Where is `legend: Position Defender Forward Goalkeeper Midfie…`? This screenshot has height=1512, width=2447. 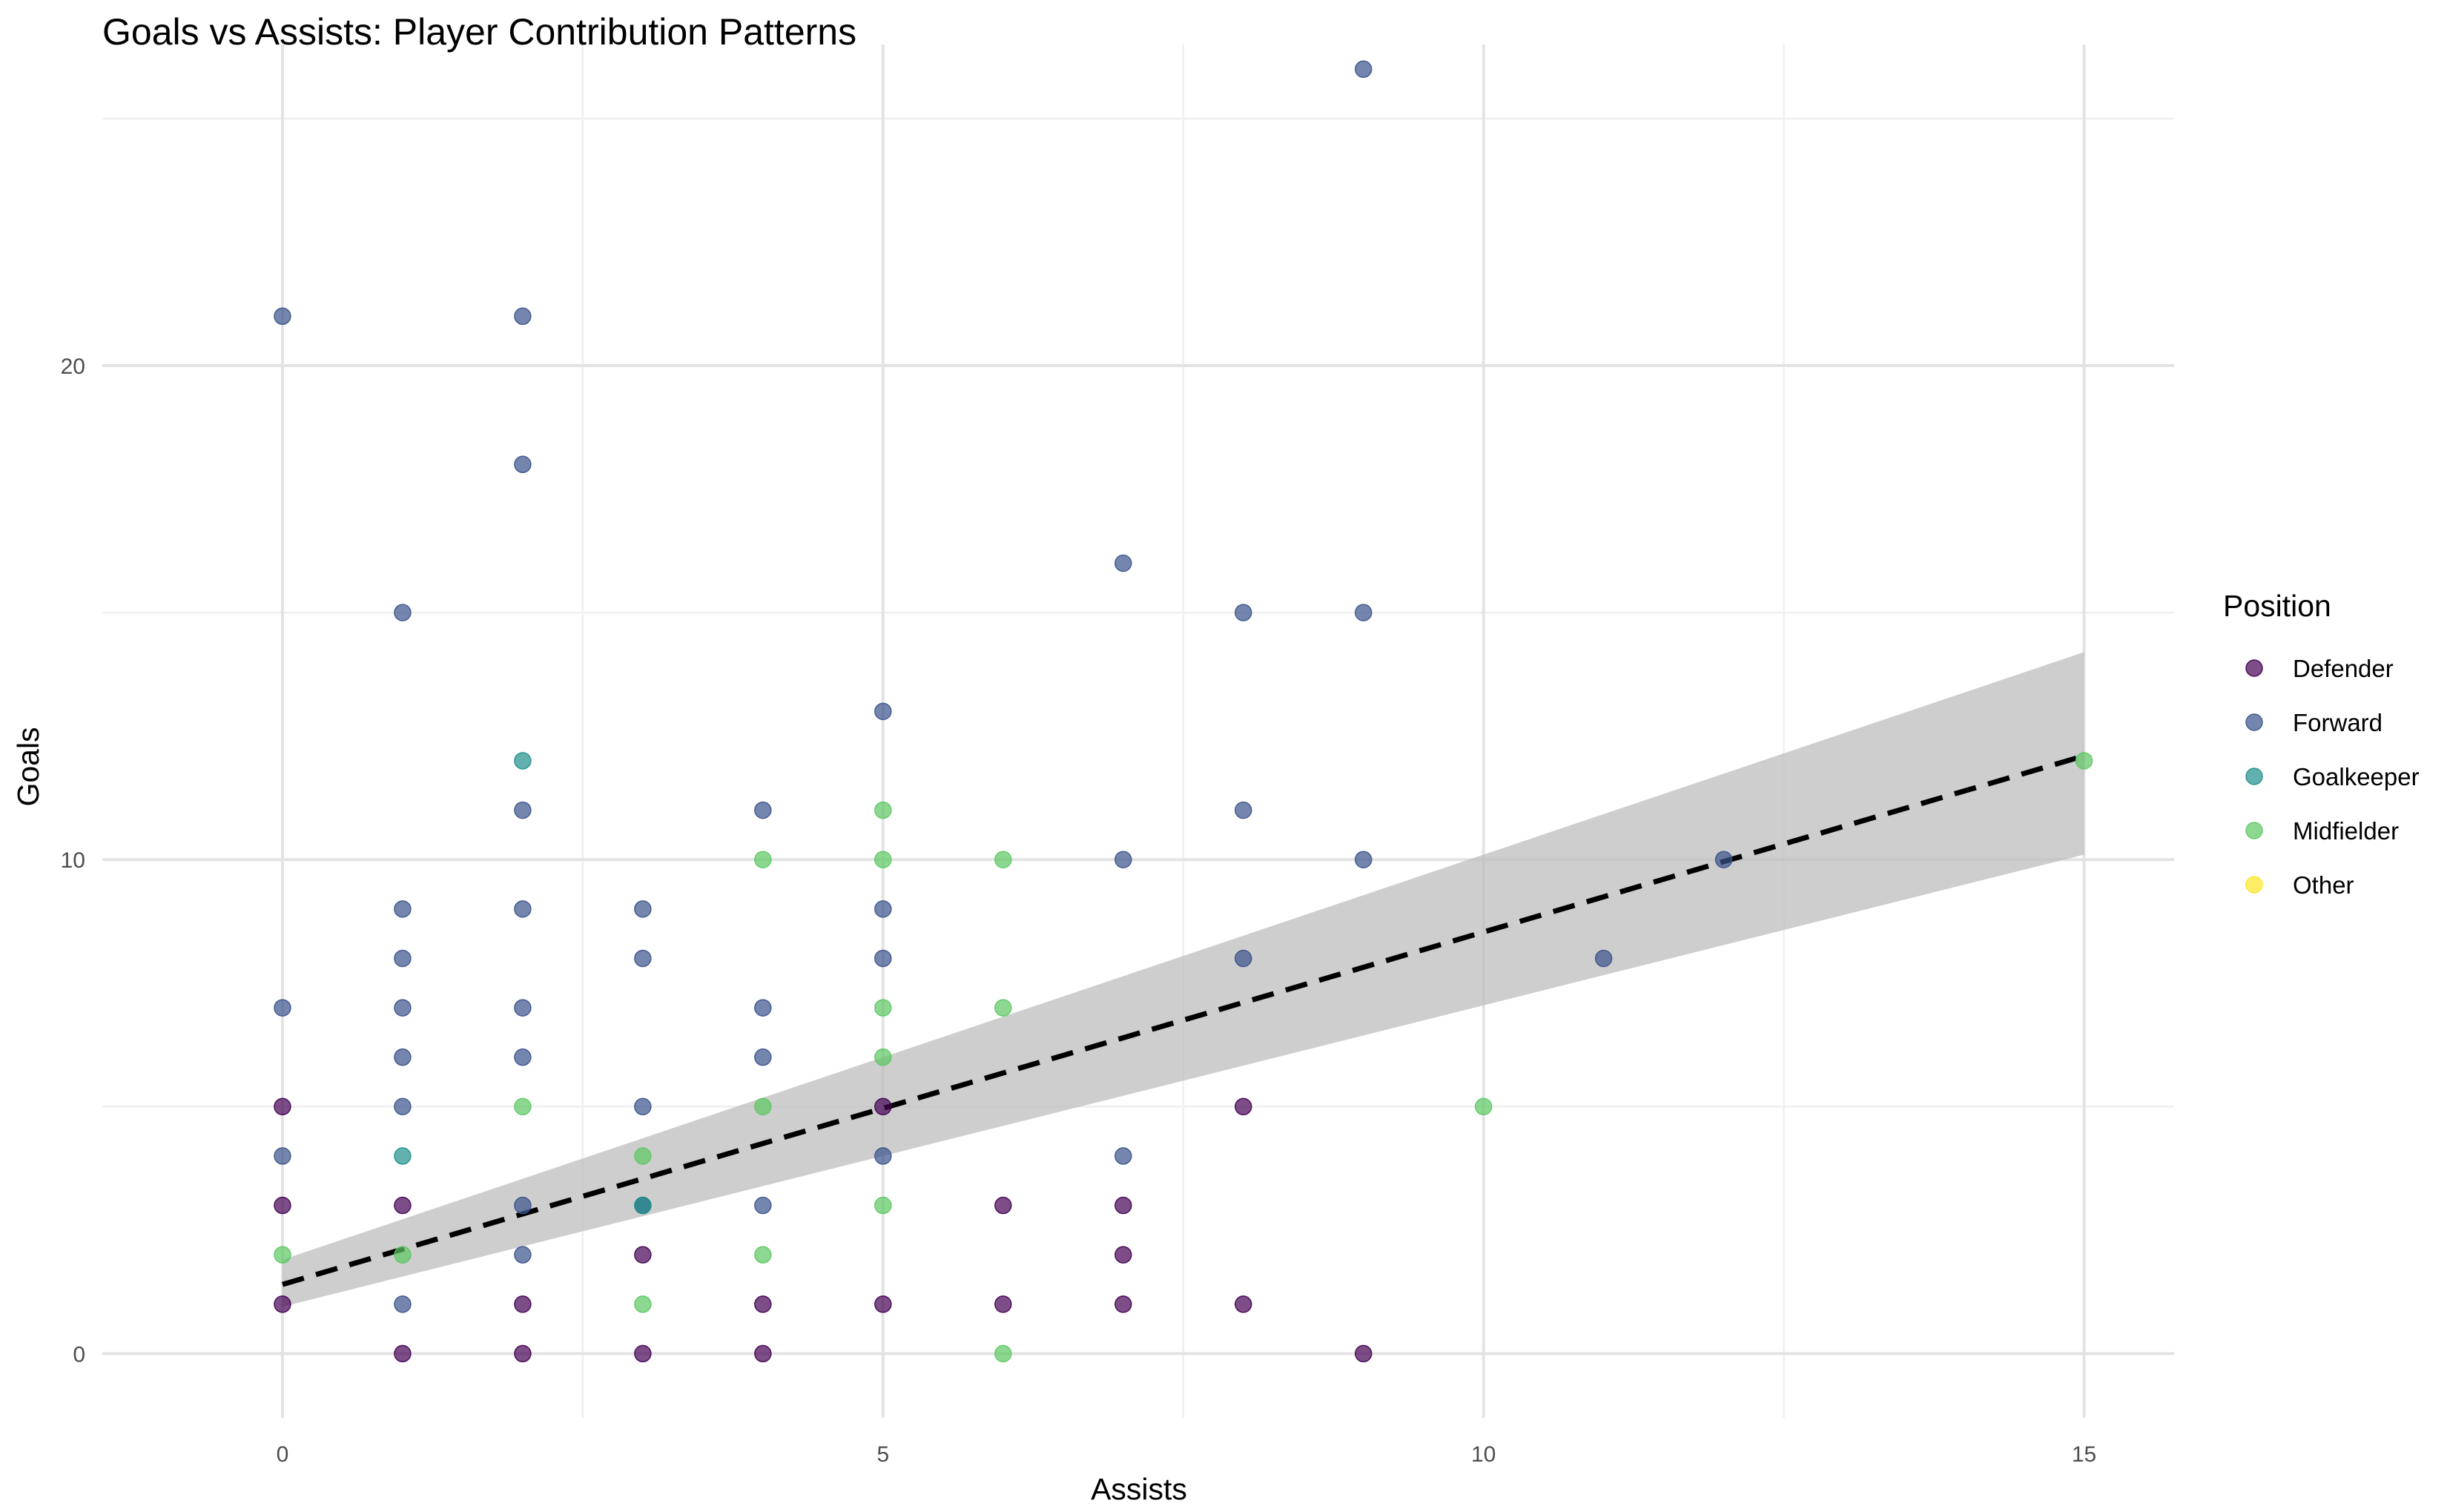 legend: Position Defender Forward Goalkeeper Midfie… is located at coordinates (2321, 744).